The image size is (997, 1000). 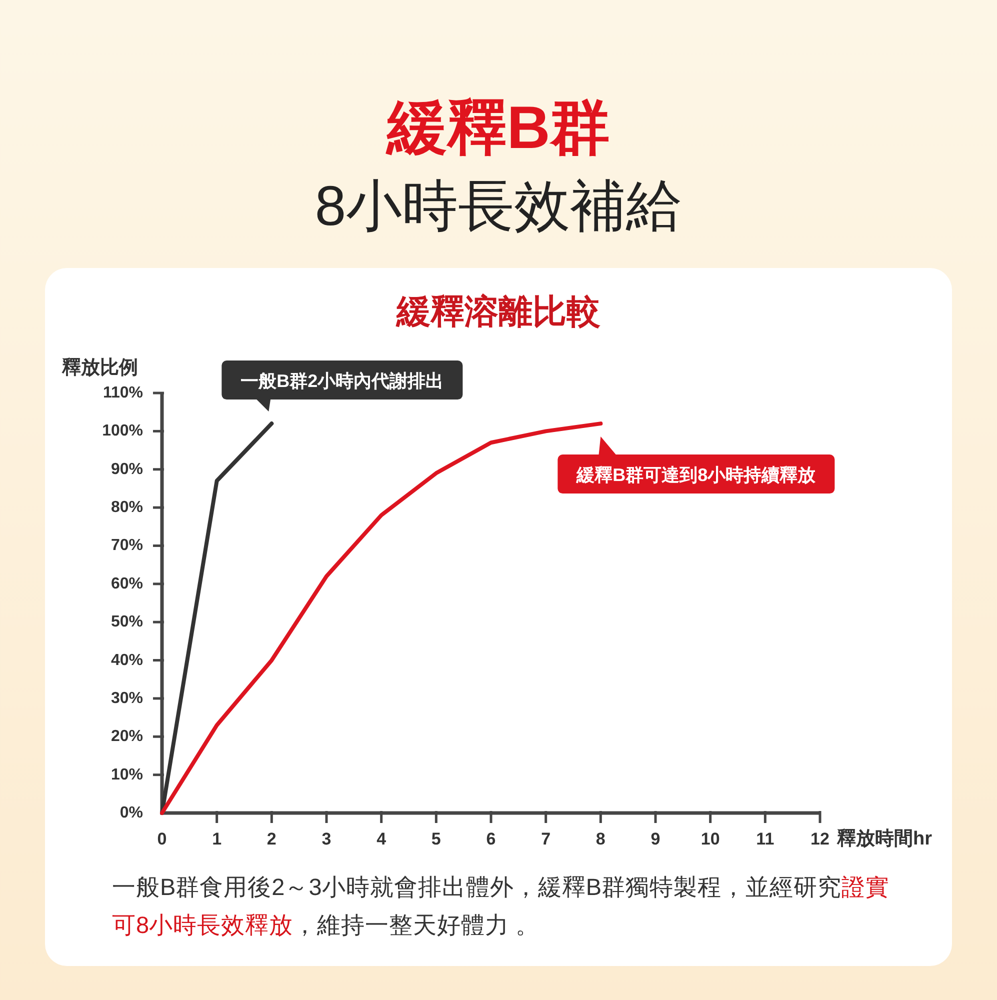 What do you see at coordinates (601, 839) in the screenshot?
I see `x-tick-label: 8` at bounding box center [601, 839].